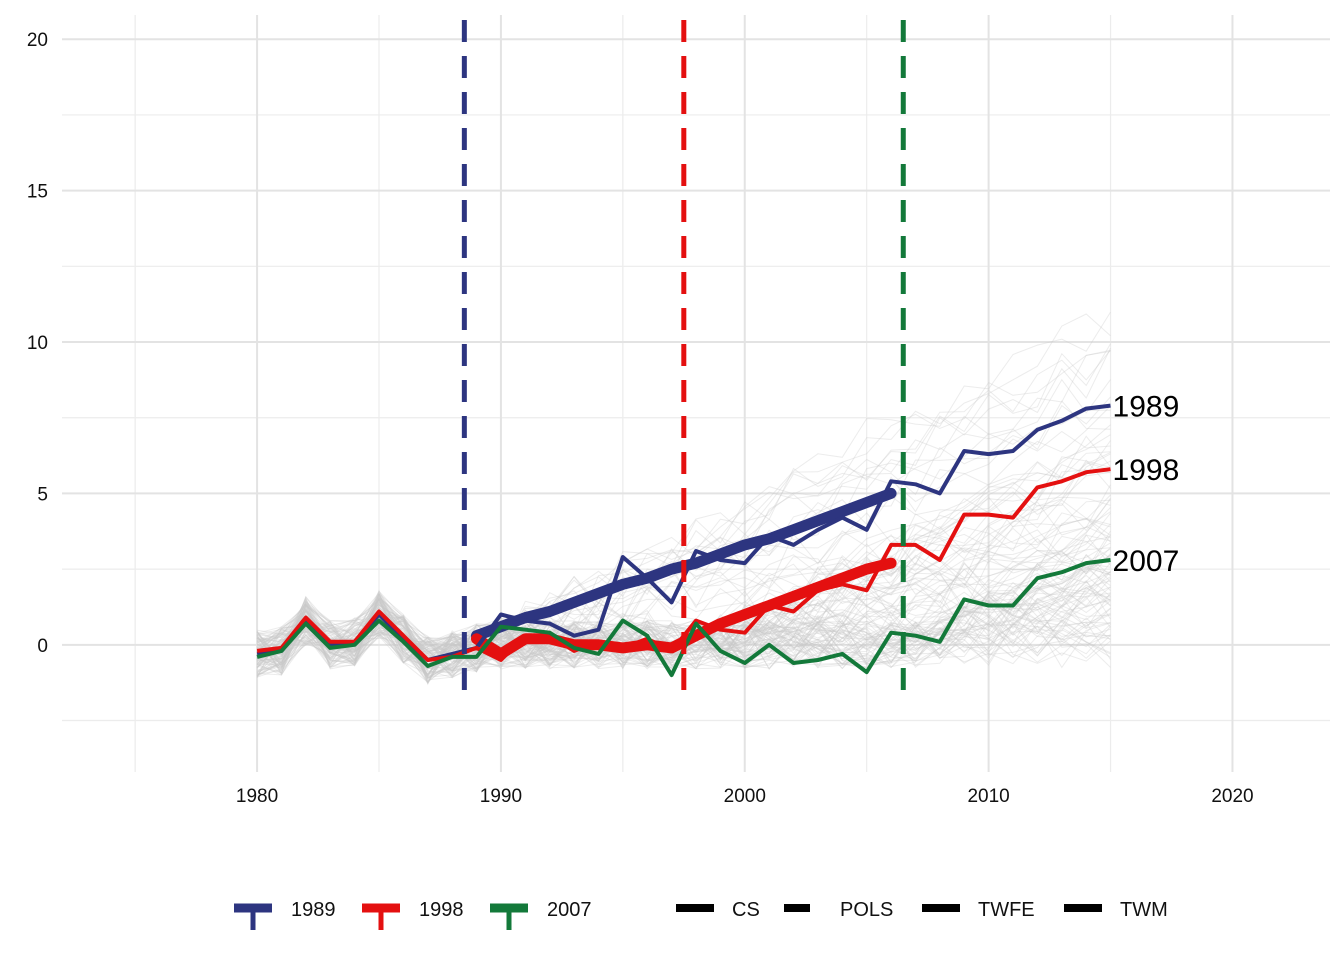  I want to click on end-labels: 1989 1998 2007, so click(1146, 484).